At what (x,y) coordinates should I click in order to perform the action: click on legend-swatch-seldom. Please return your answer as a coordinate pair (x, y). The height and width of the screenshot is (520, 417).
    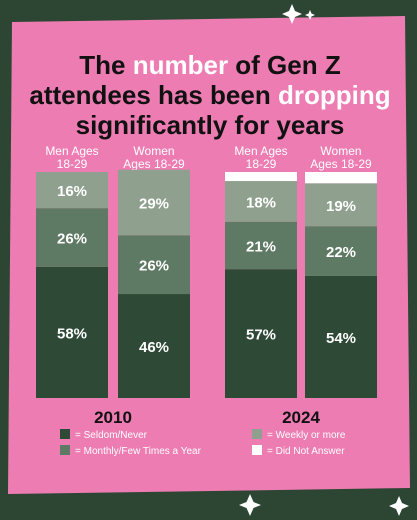
    Looking at the image, I should click on (65, 434).